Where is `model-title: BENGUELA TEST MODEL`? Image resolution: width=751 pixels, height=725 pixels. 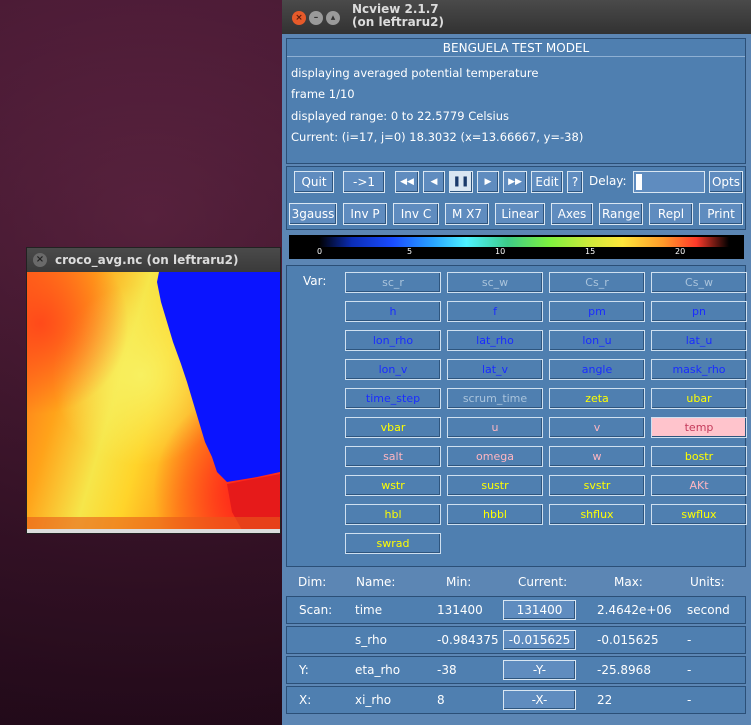 model-title: BENGUELA TEST MODEL is located at coordinates (516, 48).